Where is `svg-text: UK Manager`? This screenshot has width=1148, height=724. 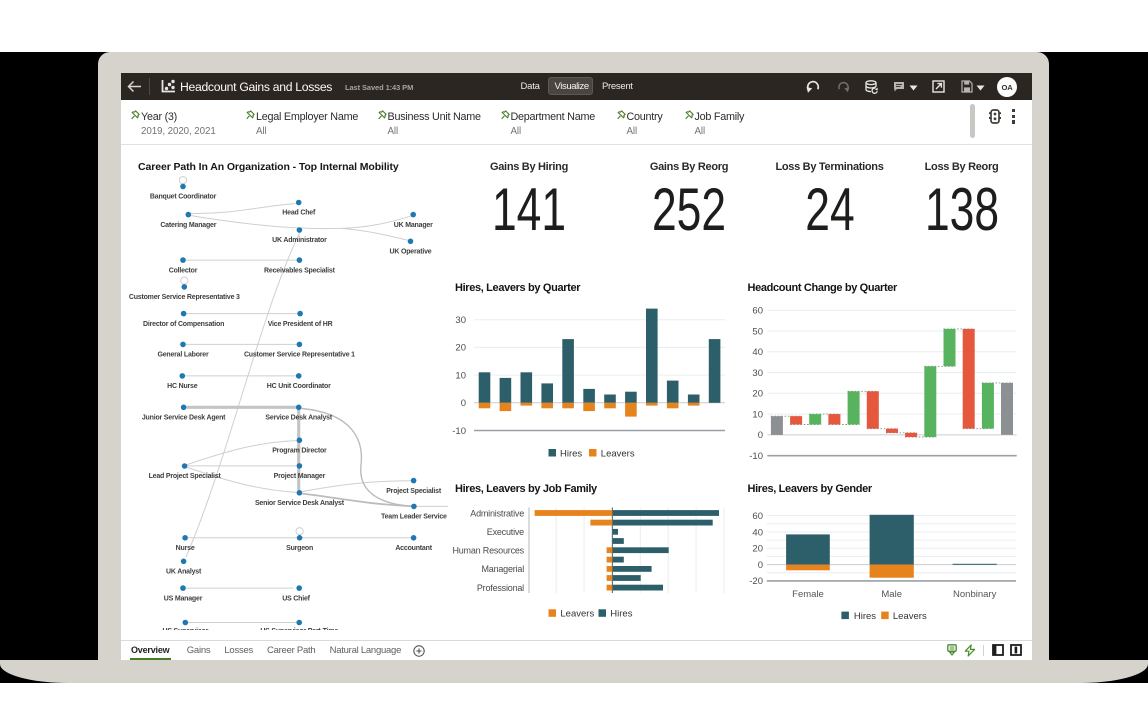 svg-text: UK Manager is located at coordinates (413, 225).